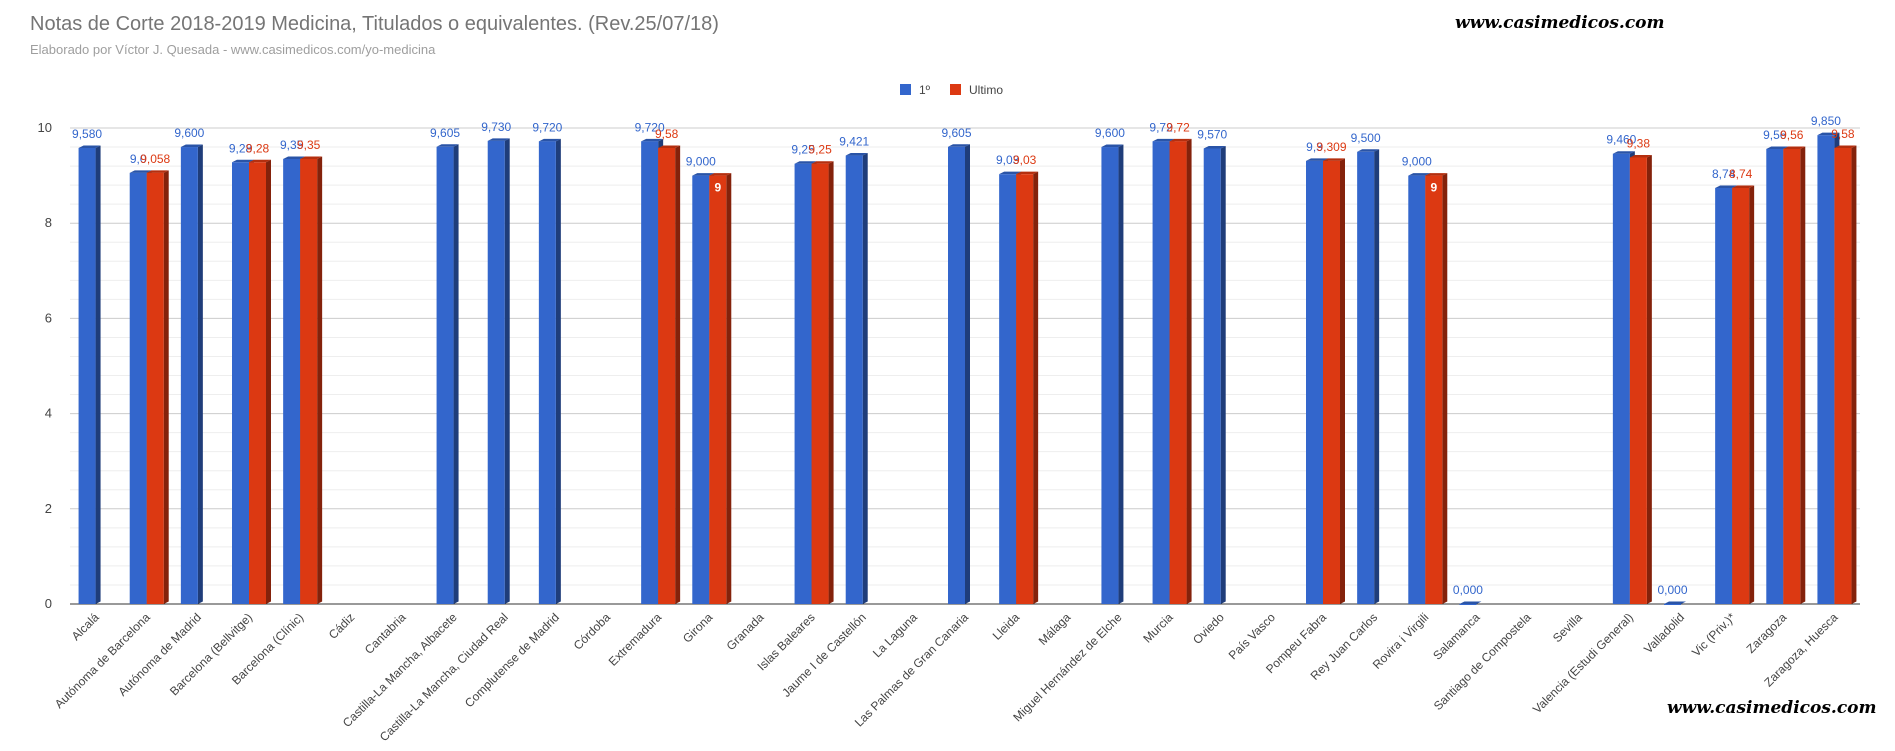  I want to click on bar-value-label: 9,56, so click(1792, 135).